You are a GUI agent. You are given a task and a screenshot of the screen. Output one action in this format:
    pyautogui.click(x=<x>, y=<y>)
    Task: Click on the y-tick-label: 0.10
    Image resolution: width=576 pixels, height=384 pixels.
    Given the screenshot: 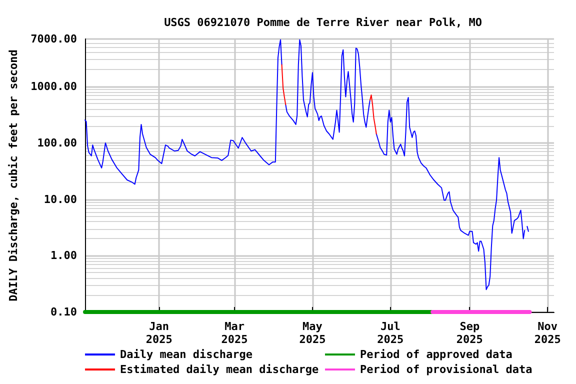 What is the action you would take?
    pyautogui.click(x=63, y=312)
    